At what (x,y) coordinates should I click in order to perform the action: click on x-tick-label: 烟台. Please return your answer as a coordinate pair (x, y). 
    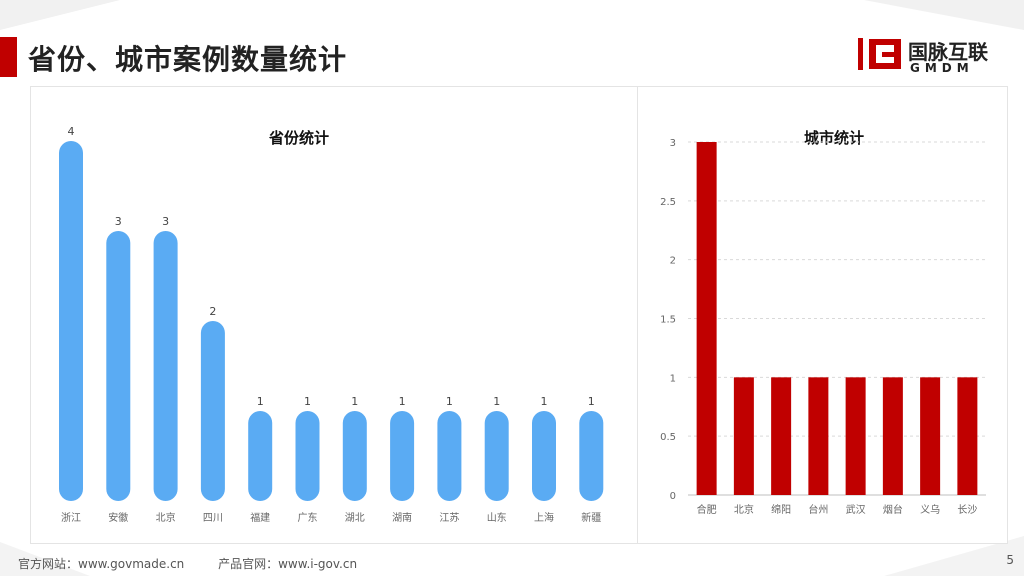
    Looking at the image, I should click on (893, 509).